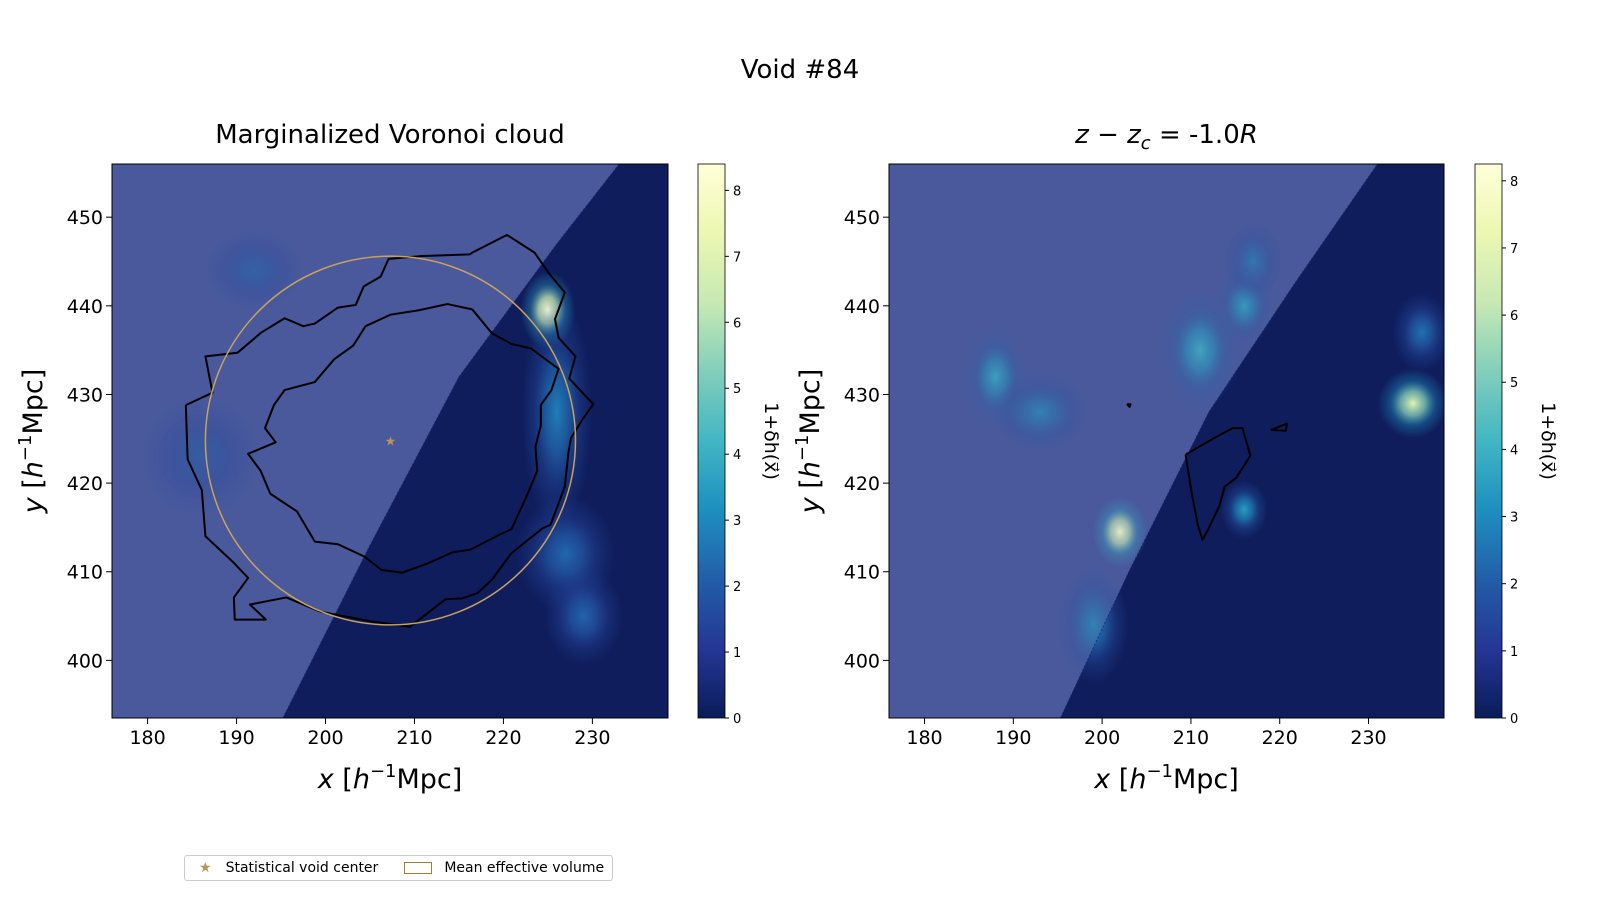 Image resolution: width=1600 pixels, height=900 pixels. I want to click on figure-title: Void #84, so click(800, 70).